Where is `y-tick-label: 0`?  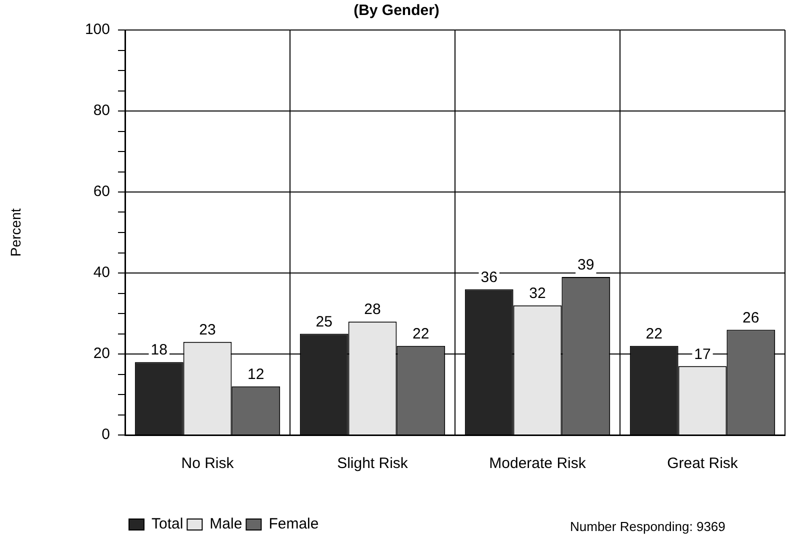
y-tick-label: 0 is located at coordinates (106, 435).